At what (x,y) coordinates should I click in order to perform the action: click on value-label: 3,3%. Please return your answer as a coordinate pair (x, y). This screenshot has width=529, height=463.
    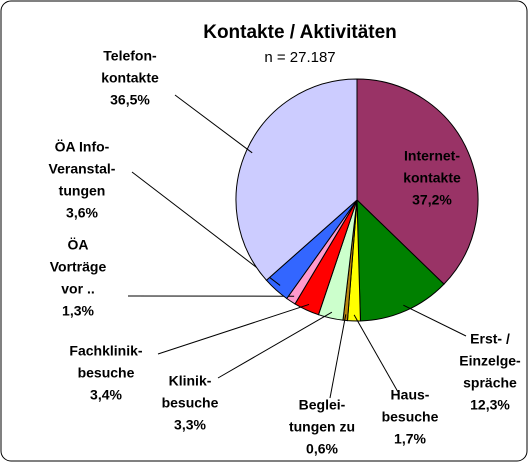
    Looking at the image, I should click on (190, 425).